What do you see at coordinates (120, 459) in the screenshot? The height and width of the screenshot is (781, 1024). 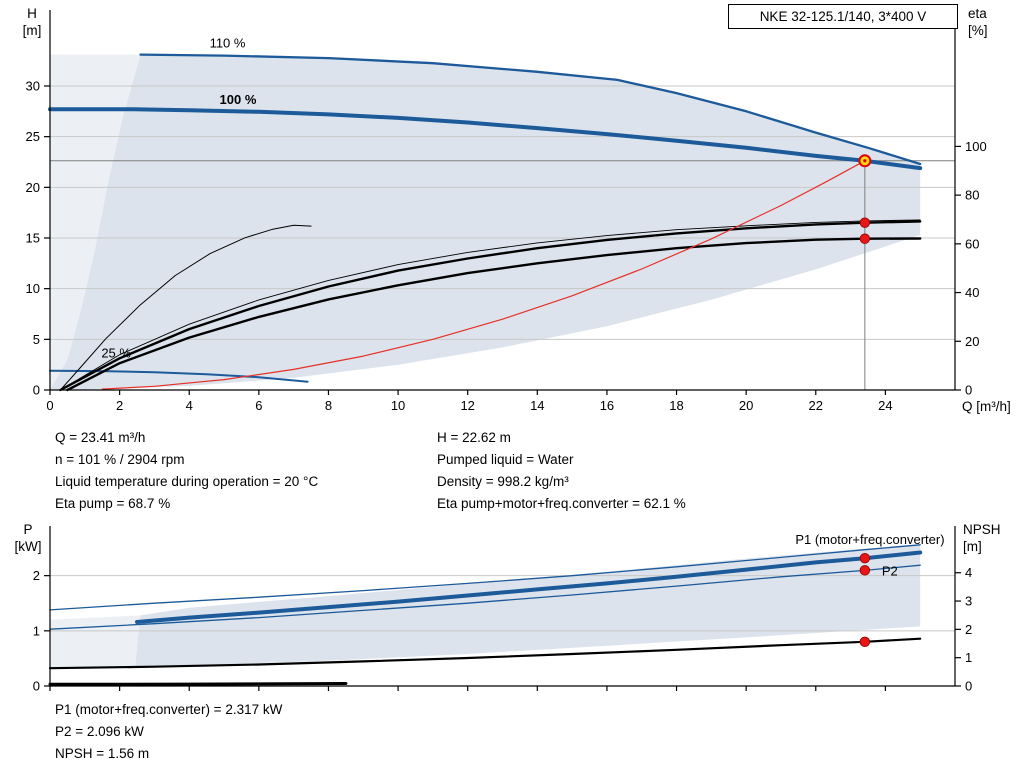 I see `info-line-n: n = 101 % / 2904 rpm` at bounding box center [120, 459].